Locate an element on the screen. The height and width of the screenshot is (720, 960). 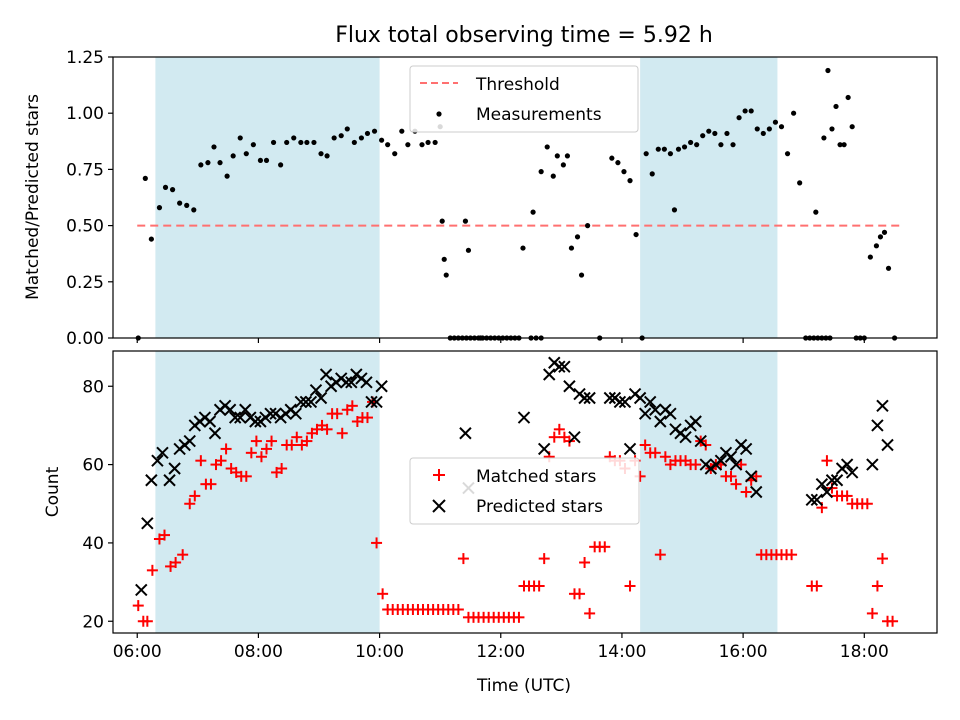
y-tick-label: 0.75 is located at coordinates (85, 170).